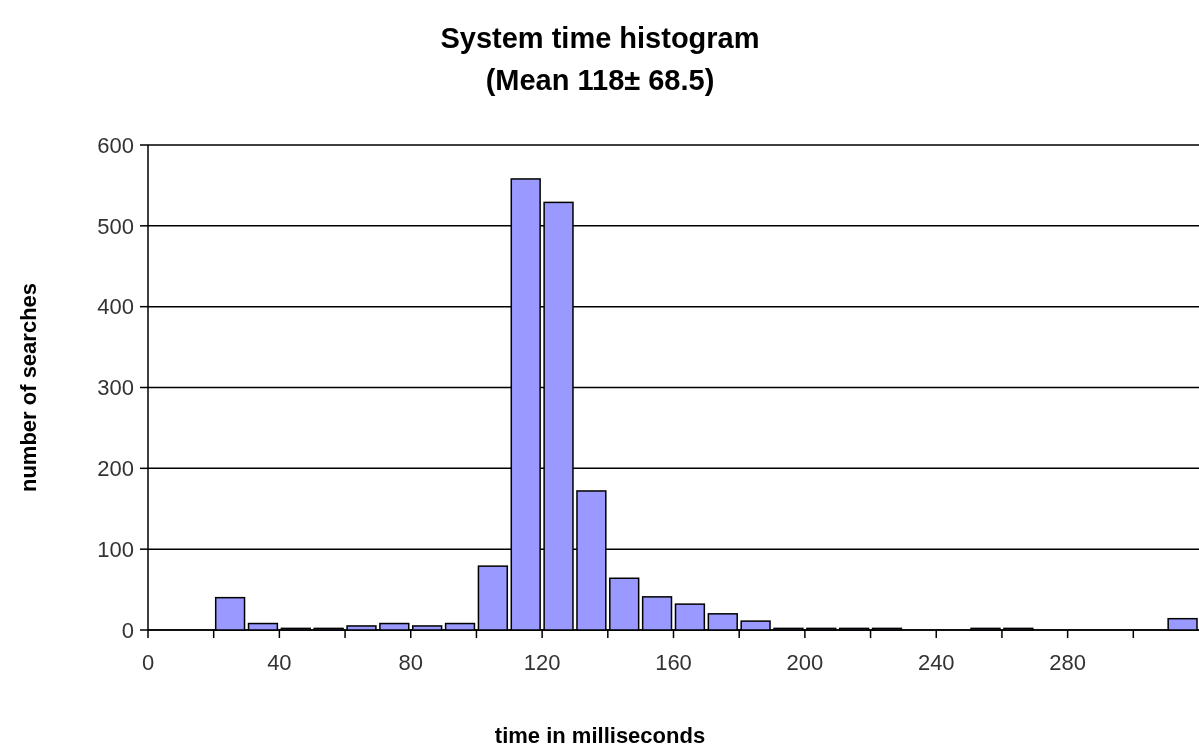 This screenshot has width=1199, height=753. What do you see at coordinates (673, 662) in the screenshot?
I see `x-tick-label: 160` at bounding box center [673, 662].